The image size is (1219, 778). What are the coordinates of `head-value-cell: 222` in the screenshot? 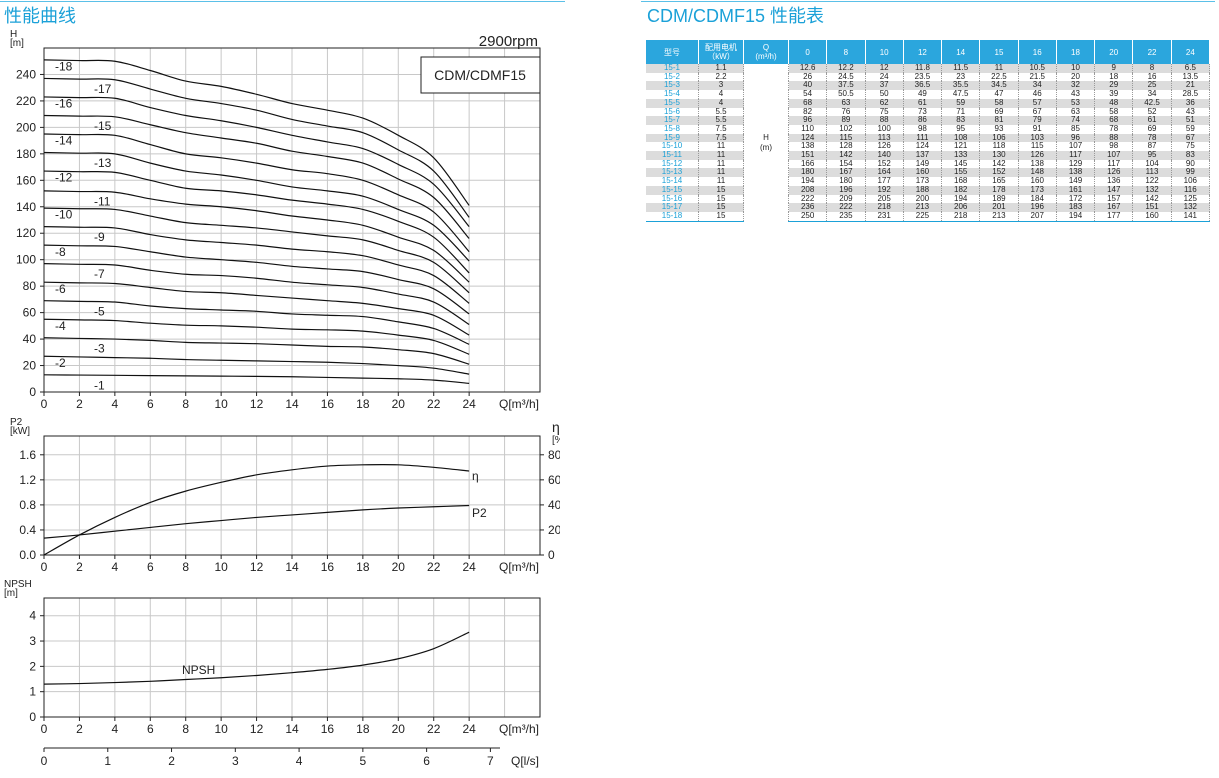 It's located at (808, 199).